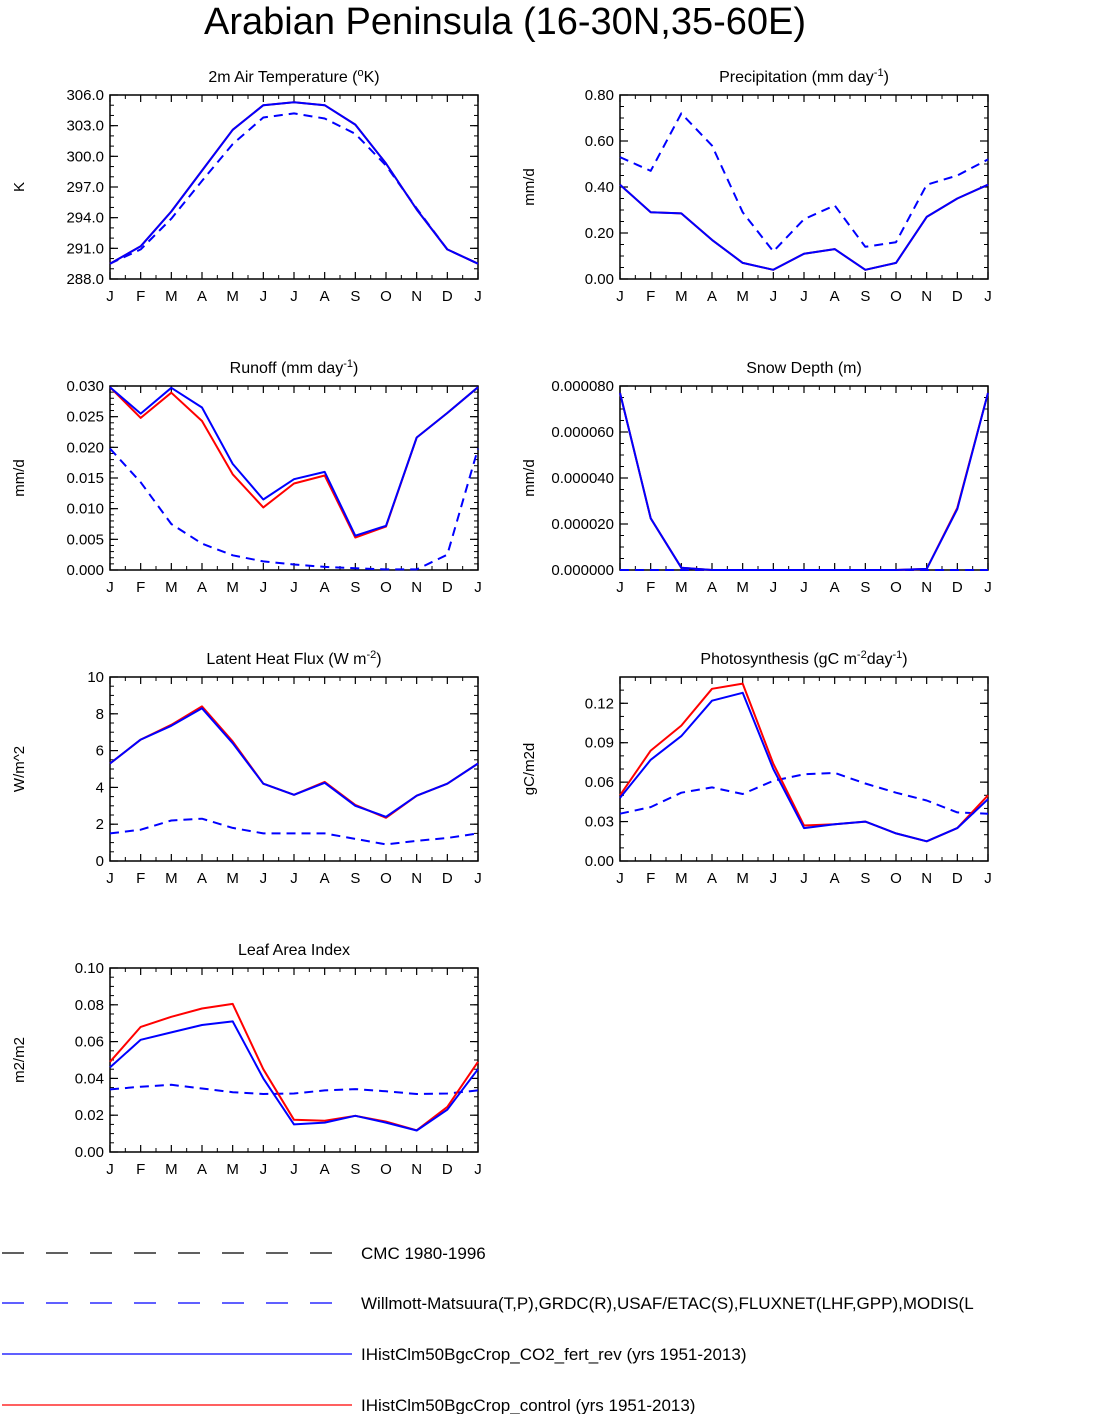  Describe the element at coordinates (95, 677) in the screenshot. I see `y-tick-label: 10` at that location.